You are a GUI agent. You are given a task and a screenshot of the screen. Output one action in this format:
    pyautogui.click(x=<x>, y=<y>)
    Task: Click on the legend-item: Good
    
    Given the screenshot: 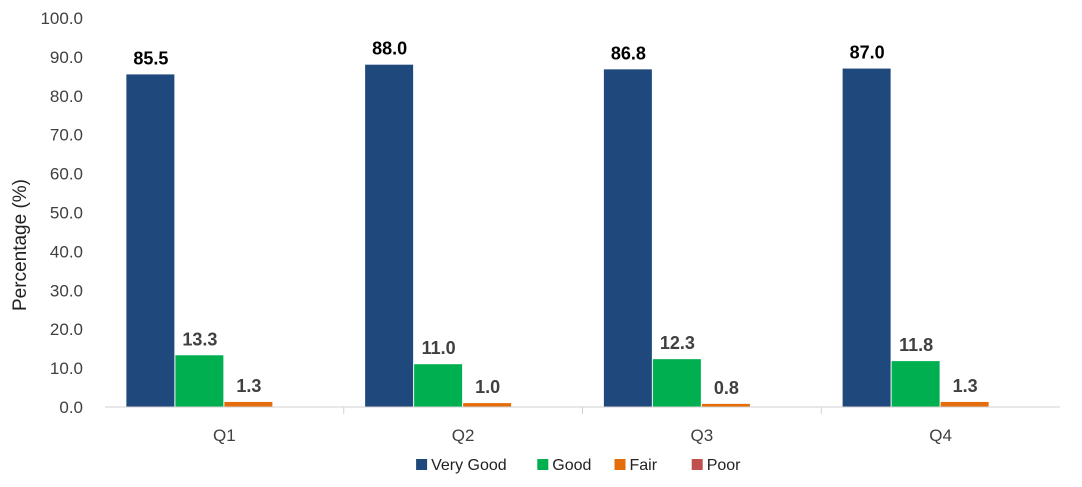 What is the action you would take?
    pyautogui.click(x=564, y=465)
    